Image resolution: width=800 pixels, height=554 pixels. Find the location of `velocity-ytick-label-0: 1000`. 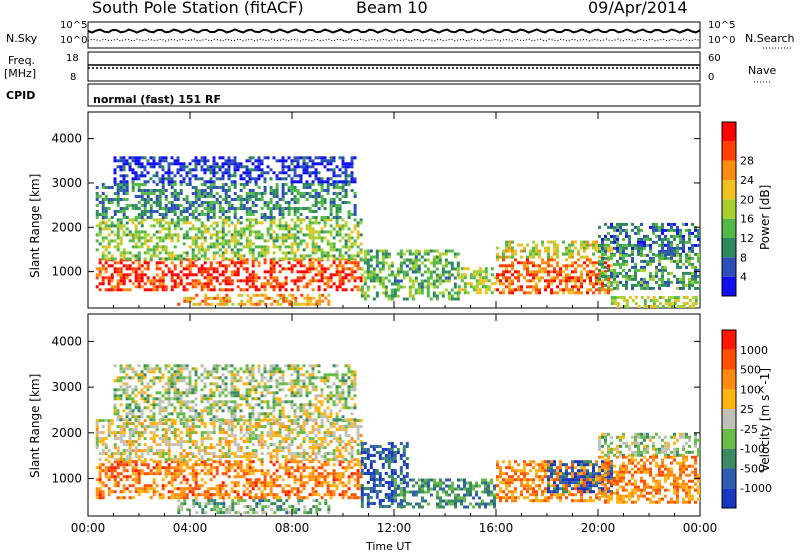

velocity-ytick-label-0: 1000 is located at coordinates (66, 479).